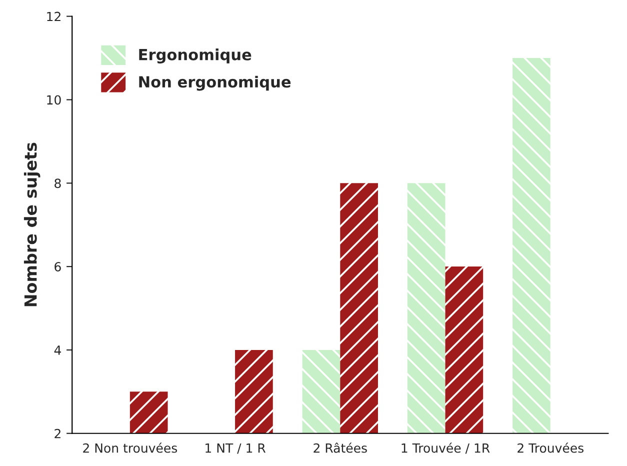 This screenshot has height=466, width=627. What do you see at coordinates (236, 448) in the screenshot?
I see `x-tick-label: 1 NT / 1 R` at bounding box center [236, 448].